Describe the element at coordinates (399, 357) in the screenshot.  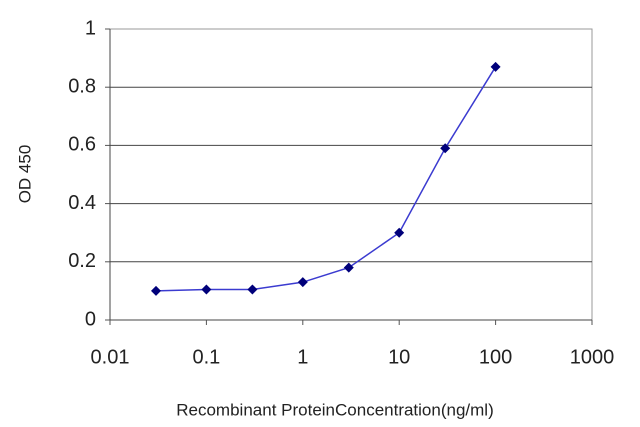
I see `x-tick-label: 10` at that location.